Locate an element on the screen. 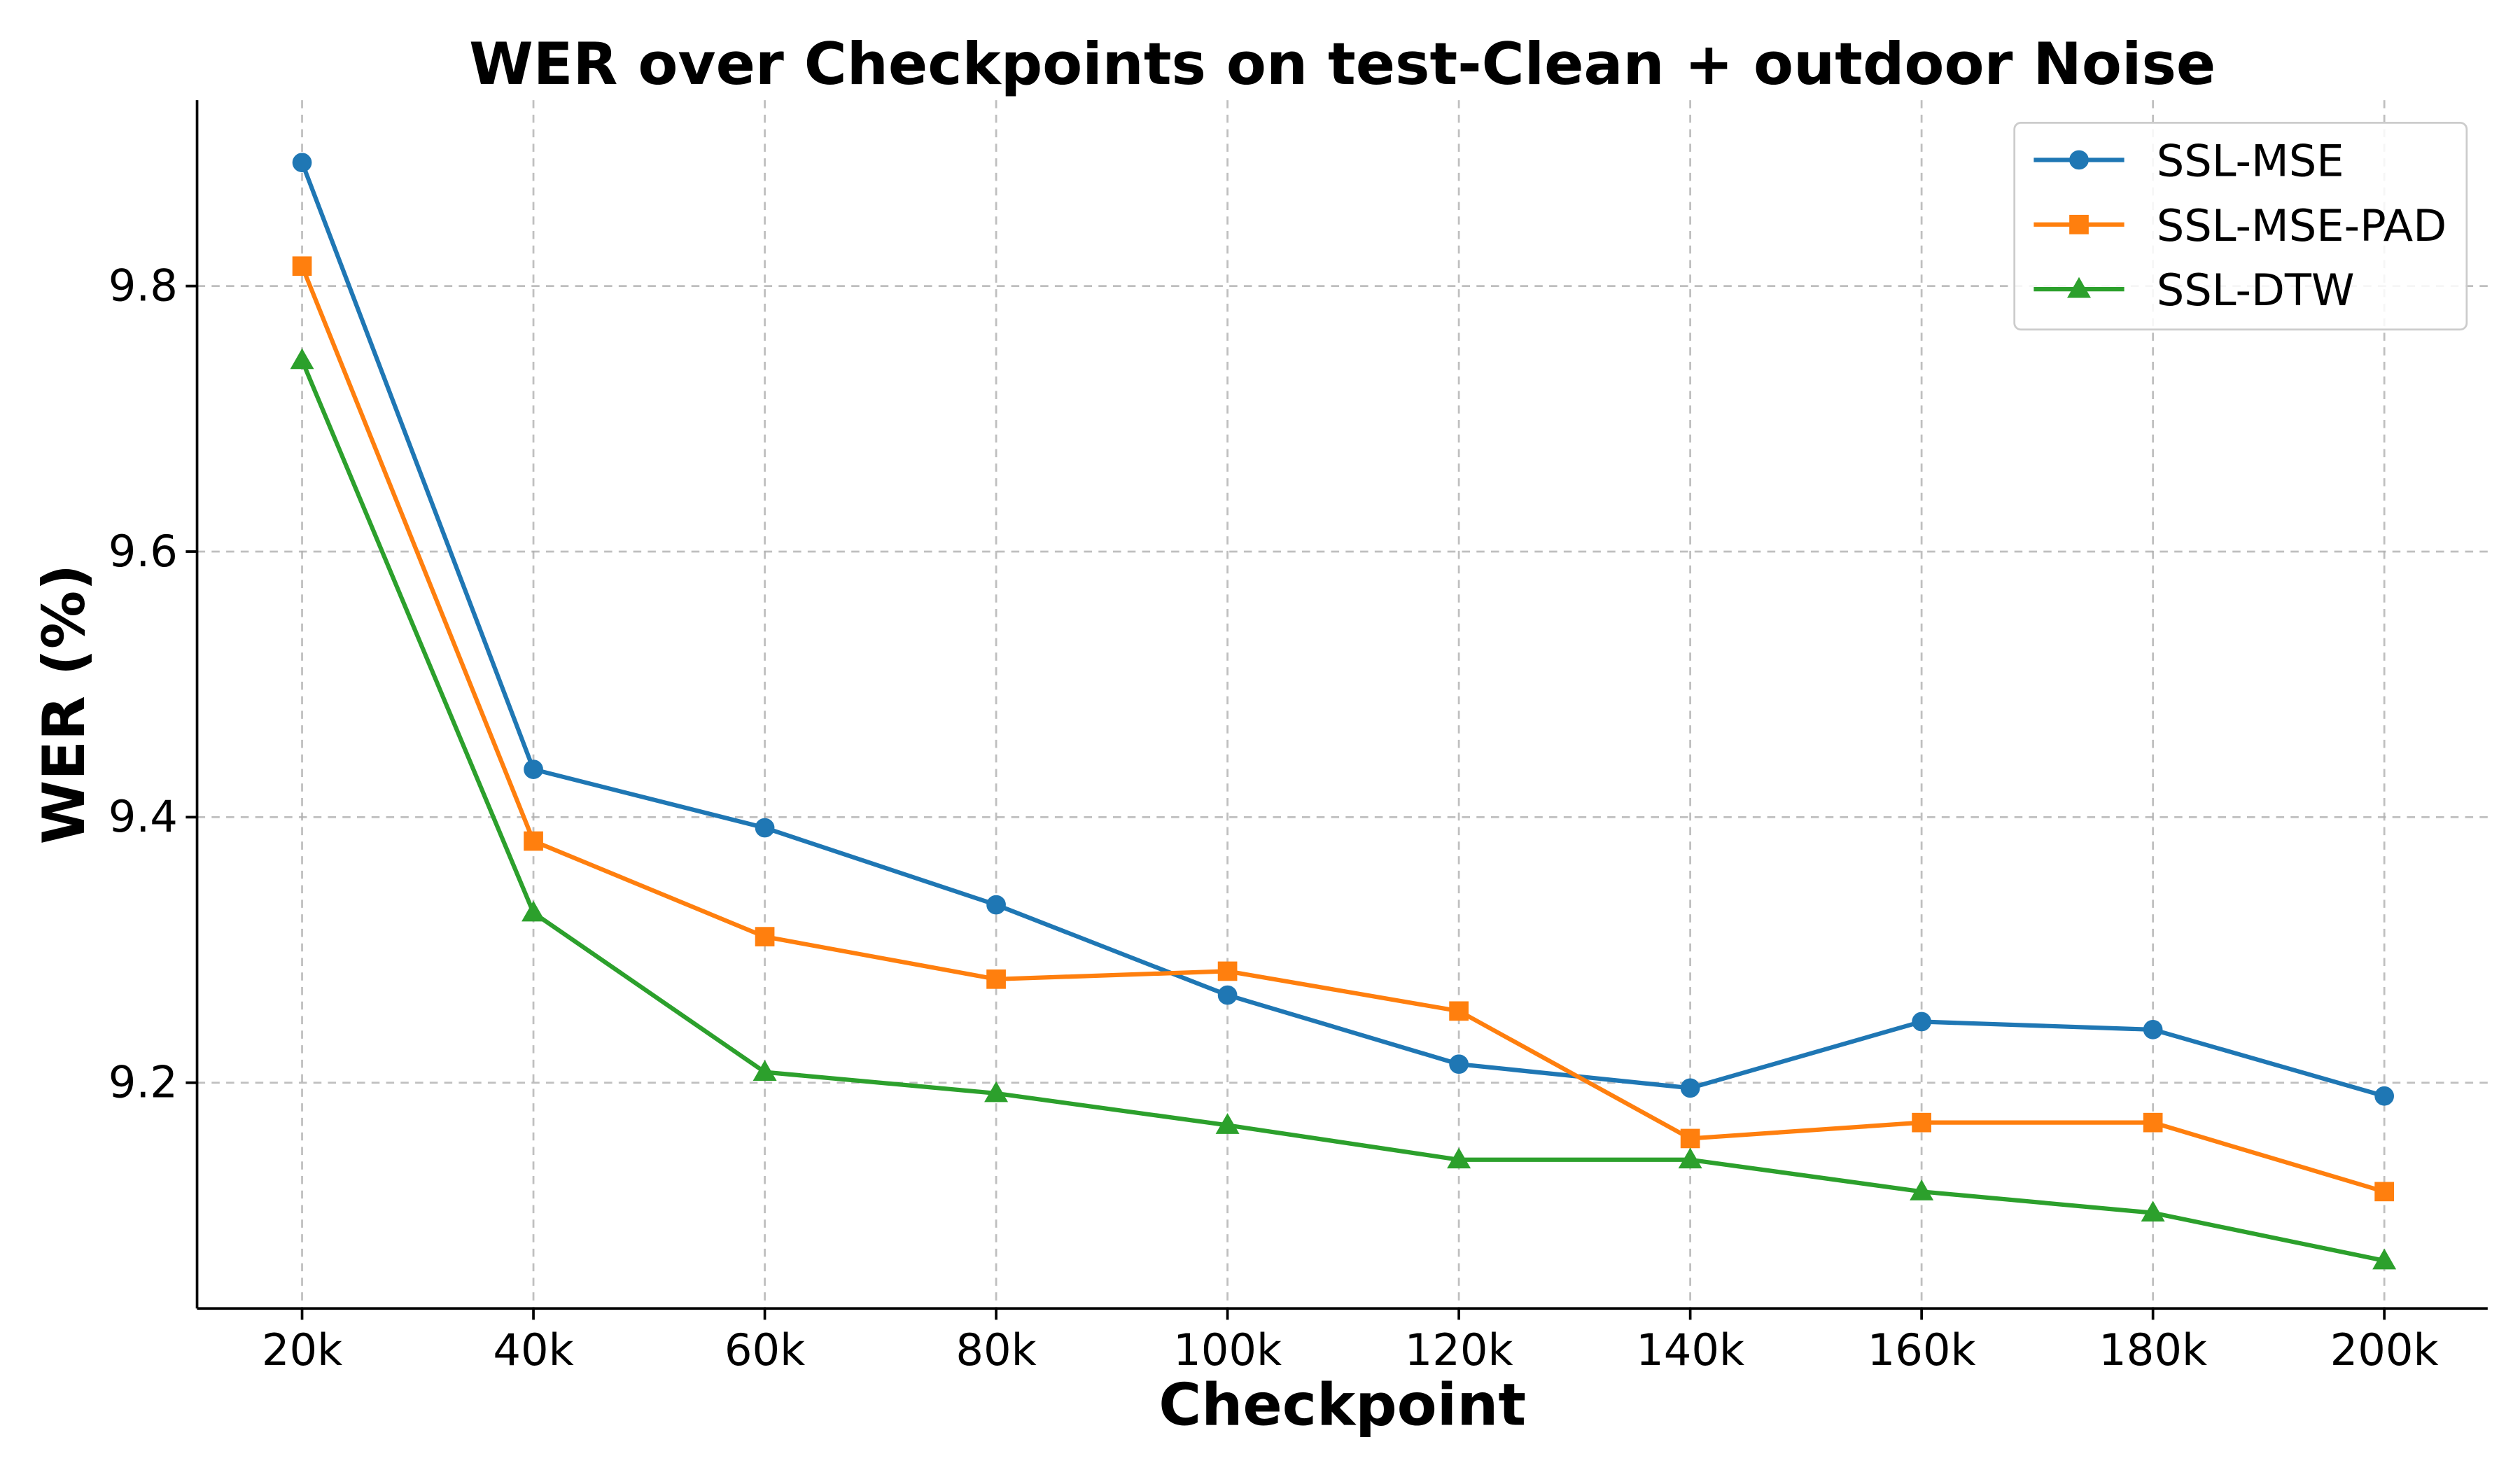 The height and width of the screenshot is (1470, 2520). y-tick-label: 9.6 is located at coordinates (143, 551).